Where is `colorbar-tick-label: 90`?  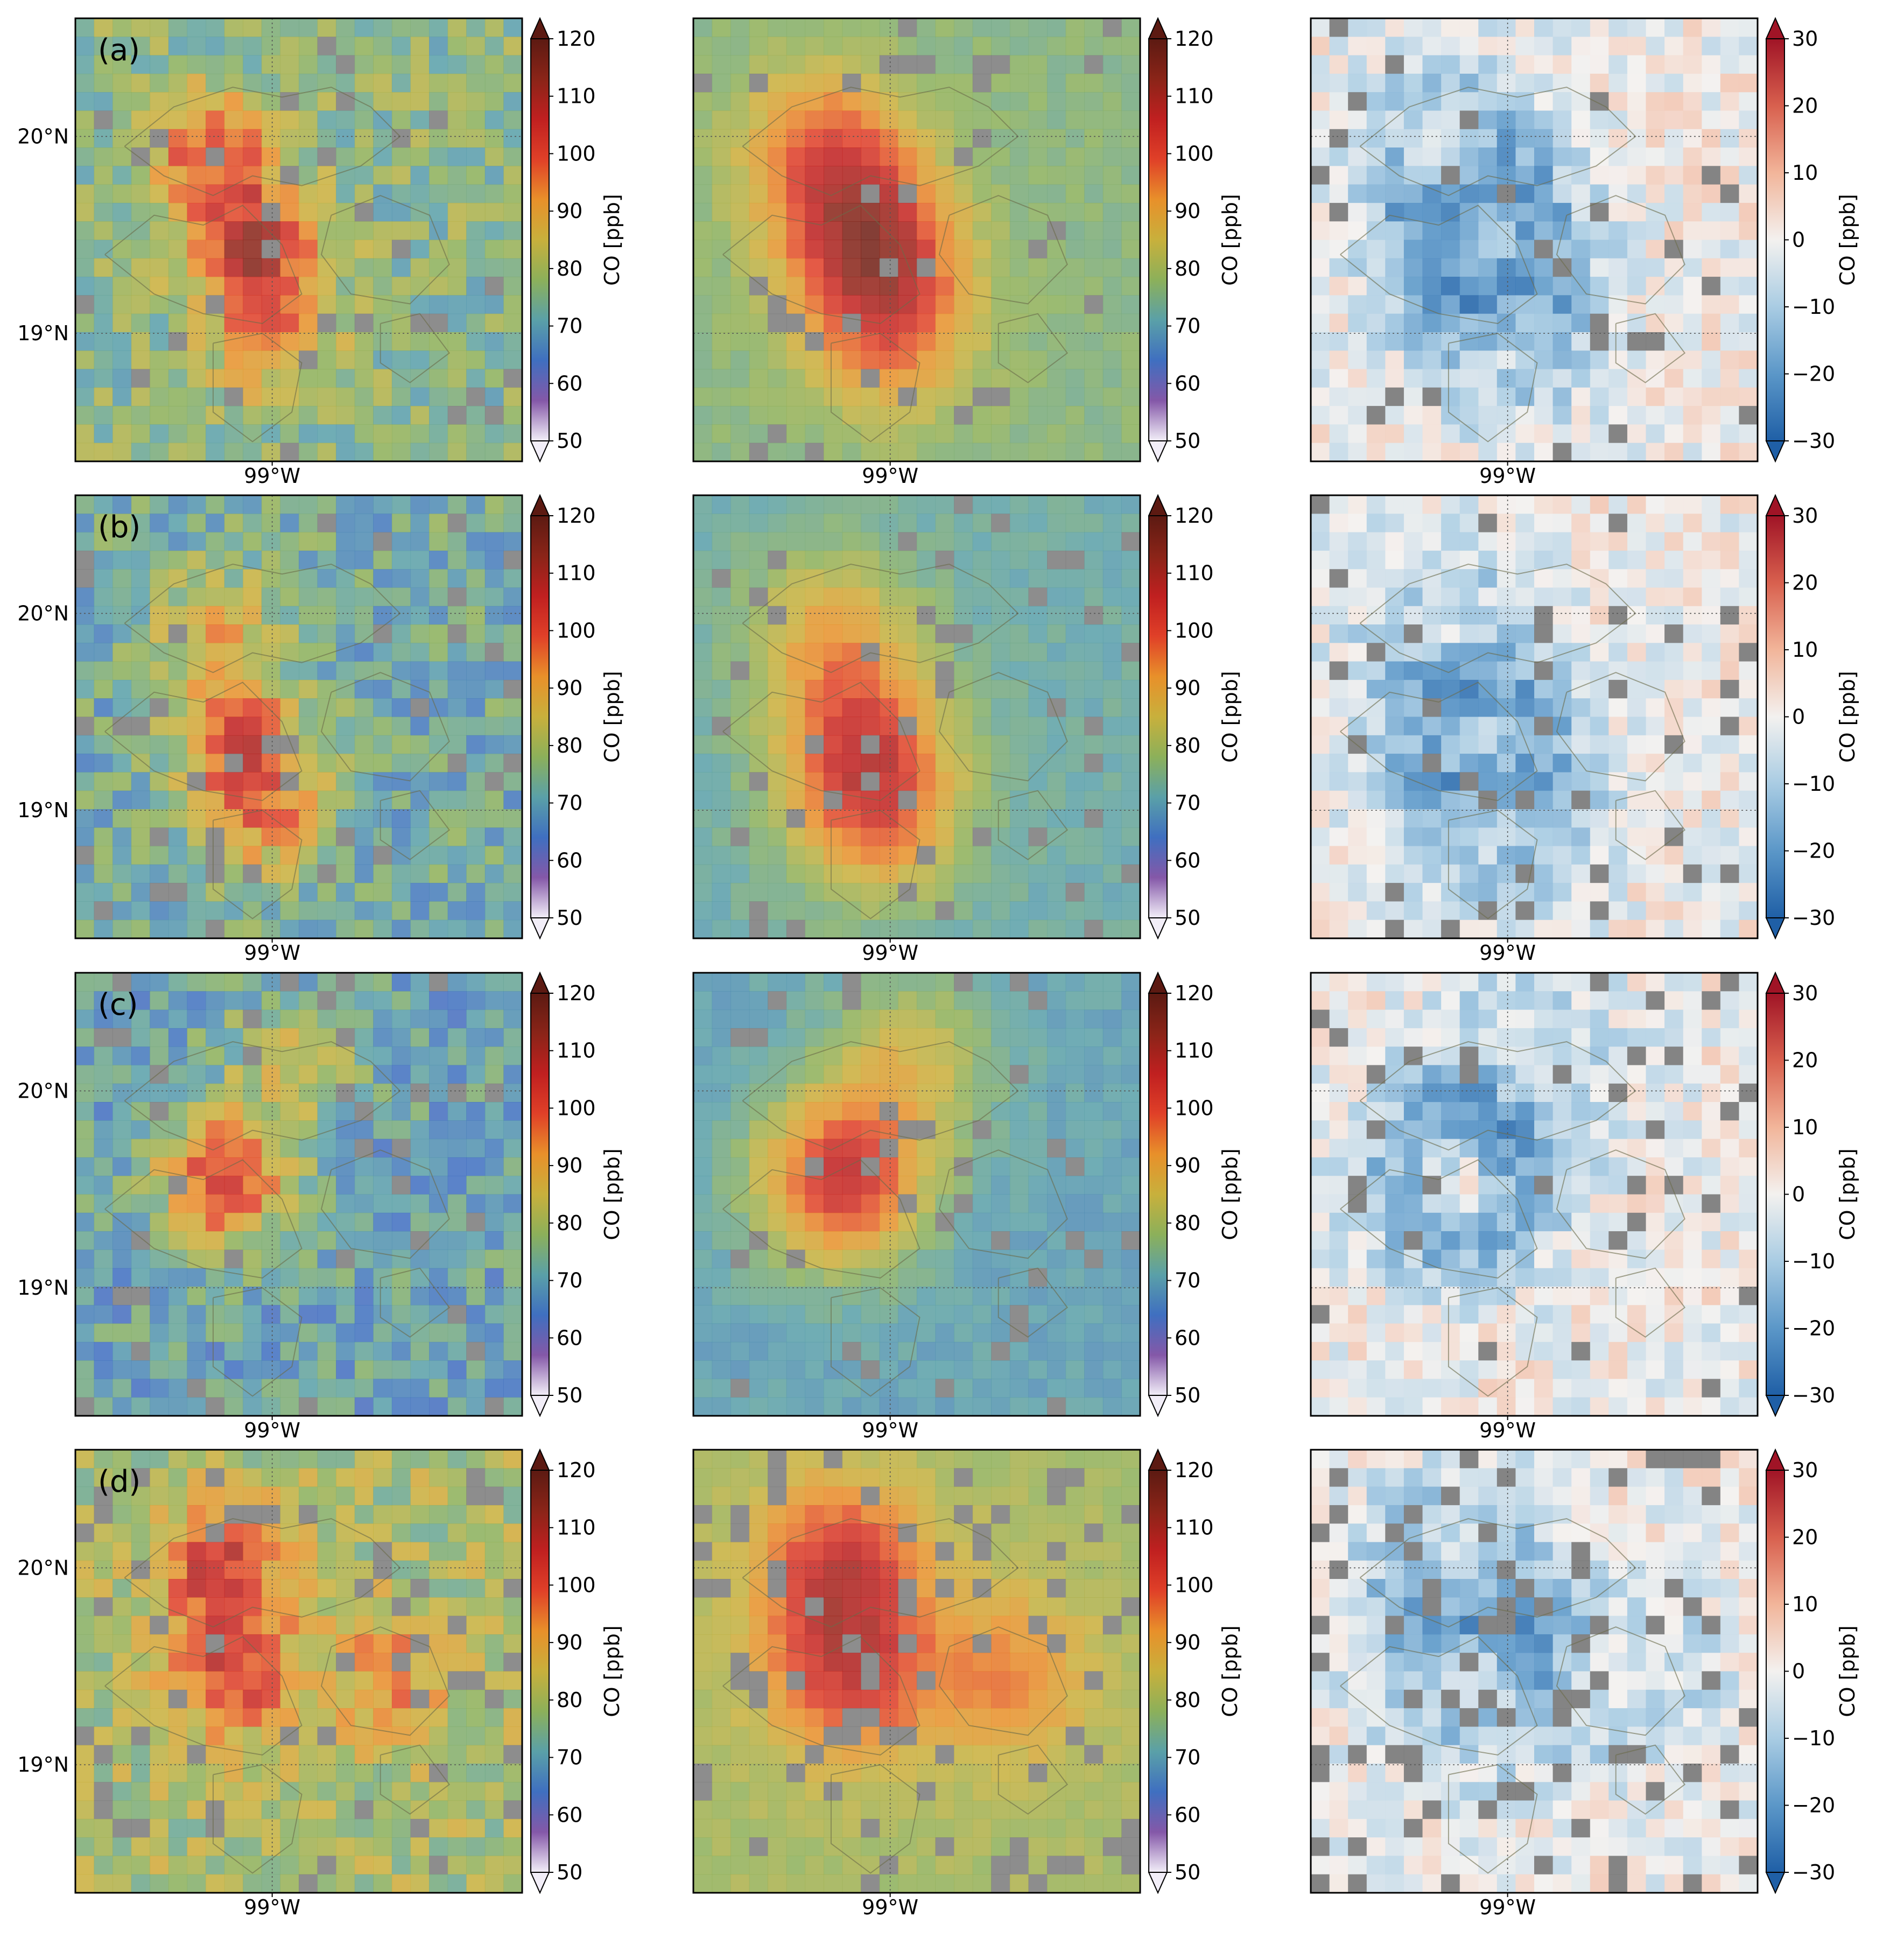 colorbar-tick-label: 90 is located at coordinates (1187, 688).